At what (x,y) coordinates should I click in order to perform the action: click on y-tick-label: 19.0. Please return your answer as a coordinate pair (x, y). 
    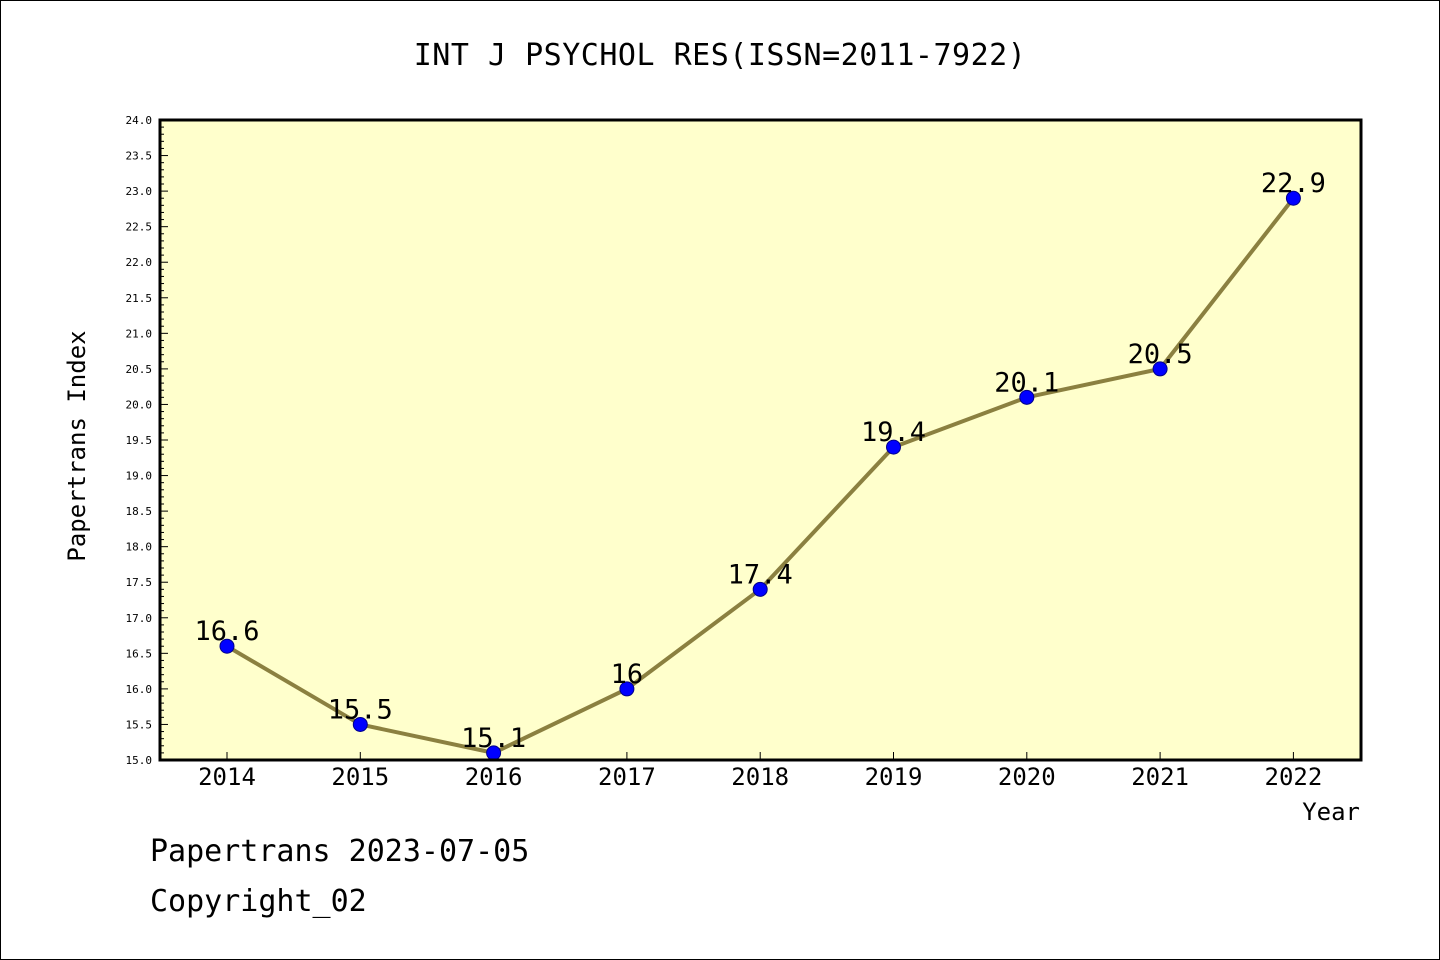
    Looking at the image, I should click on (139, 476).